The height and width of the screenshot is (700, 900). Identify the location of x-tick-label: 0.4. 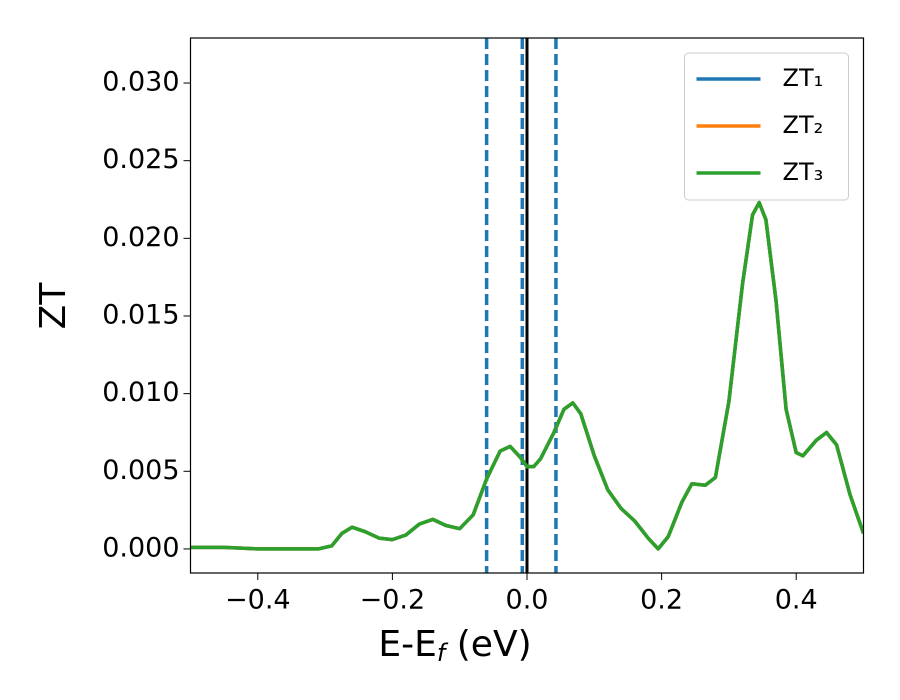
(796, 600).